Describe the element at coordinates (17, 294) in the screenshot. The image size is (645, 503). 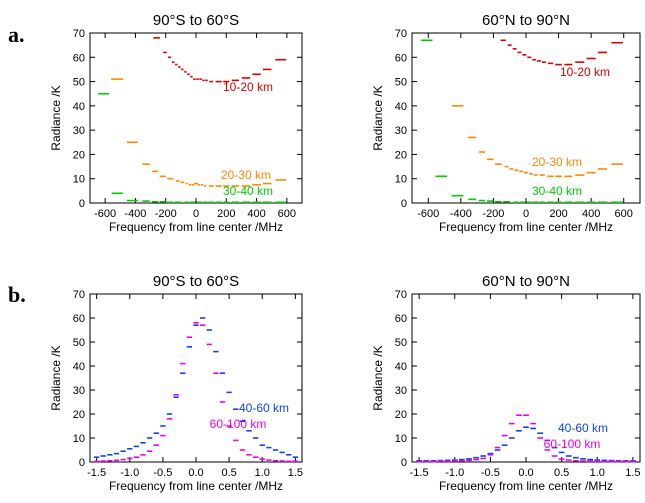
I see `panel-label-b: b.` at that location.